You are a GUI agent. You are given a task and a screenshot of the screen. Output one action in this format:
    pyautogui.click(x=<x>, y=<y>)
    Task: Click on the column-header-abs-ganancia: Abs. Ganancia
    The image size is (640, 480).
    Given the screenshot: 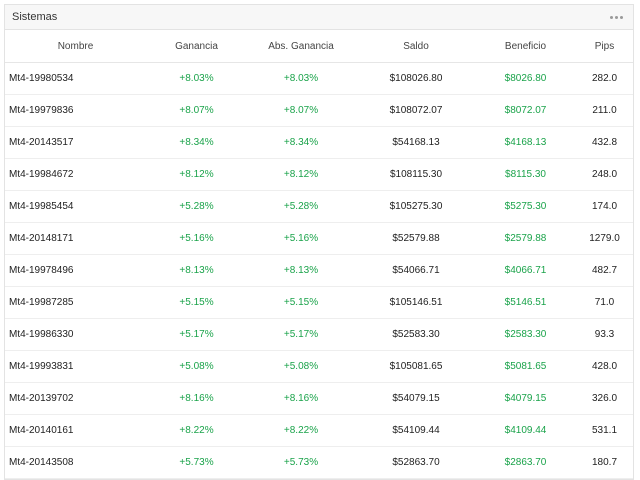 What is the action you would take?
    pyautogui.click(x=301, y=46)
    